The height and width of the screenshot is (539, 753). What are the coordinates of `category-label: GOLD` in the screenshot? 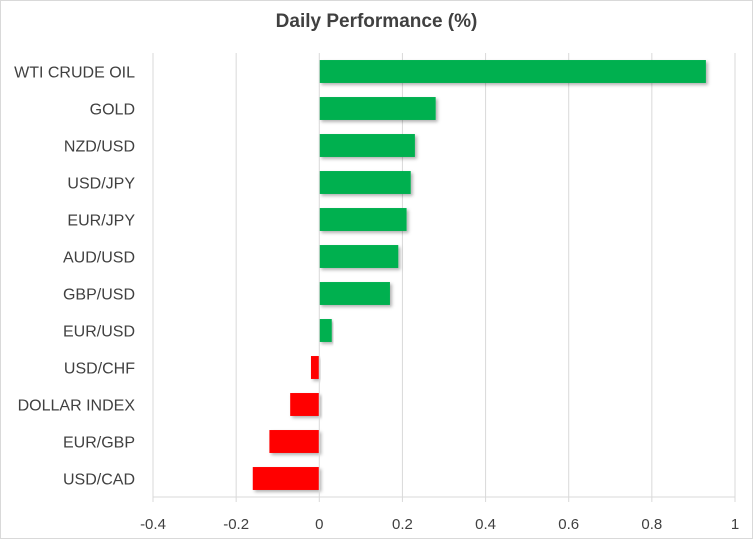 It's located at (112, 110).